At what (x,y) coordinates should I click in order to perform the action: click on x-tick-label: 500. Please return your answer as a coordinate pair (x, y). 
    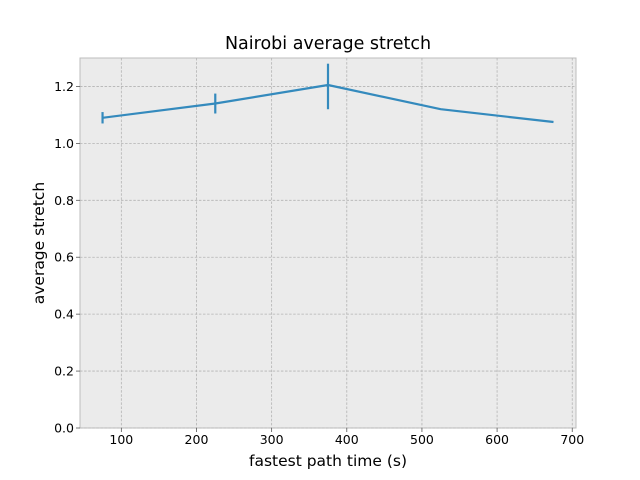
    Looking at the image, I should click on (422, 439).